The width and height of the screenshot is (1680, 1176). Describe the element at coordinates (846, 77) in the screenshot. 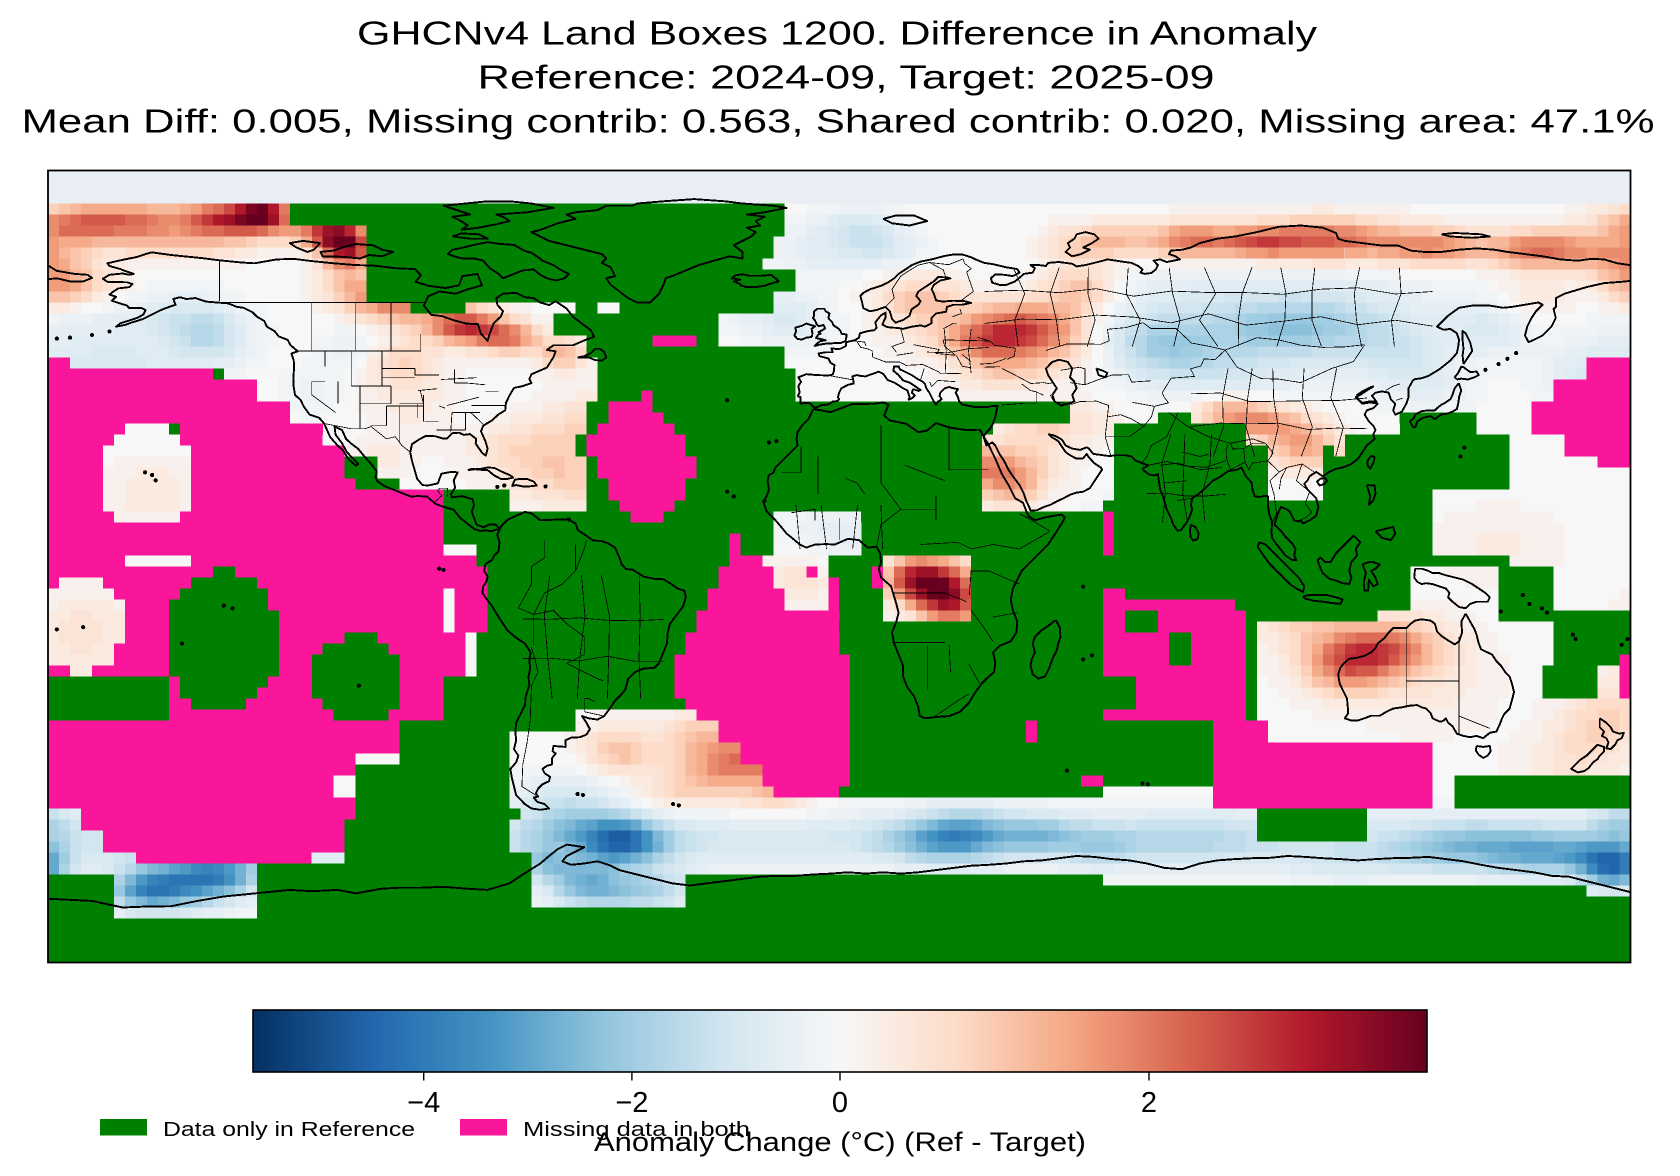

I see `svg-text:Reference: 2024-09, Target: 20: Reference: 2024-09, Target: 2025-09` at that location.